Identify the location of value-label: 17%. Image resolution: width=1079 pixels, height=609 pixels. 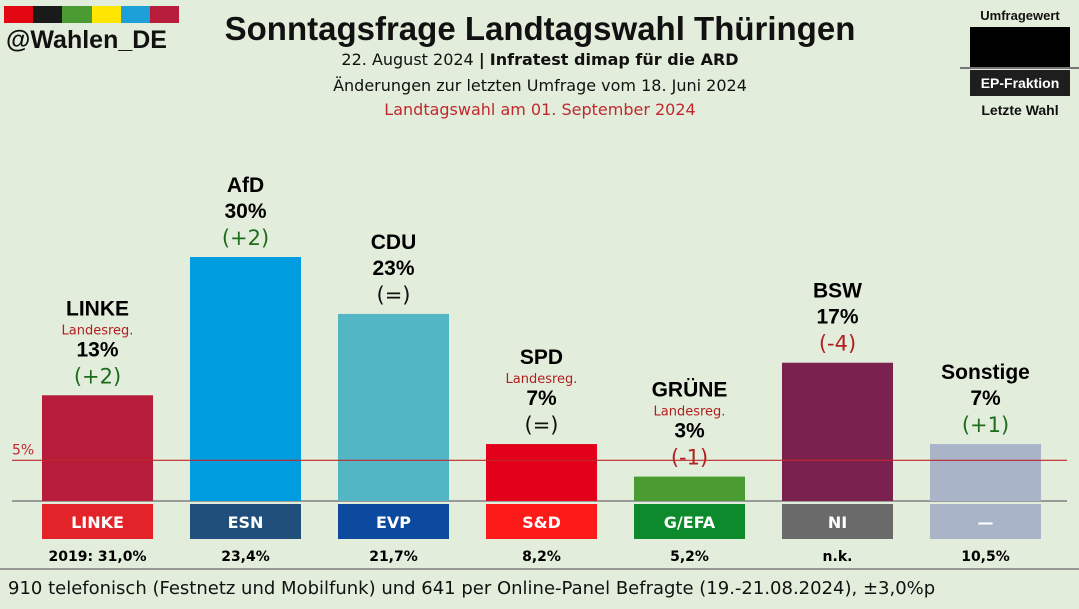
(837, 317).